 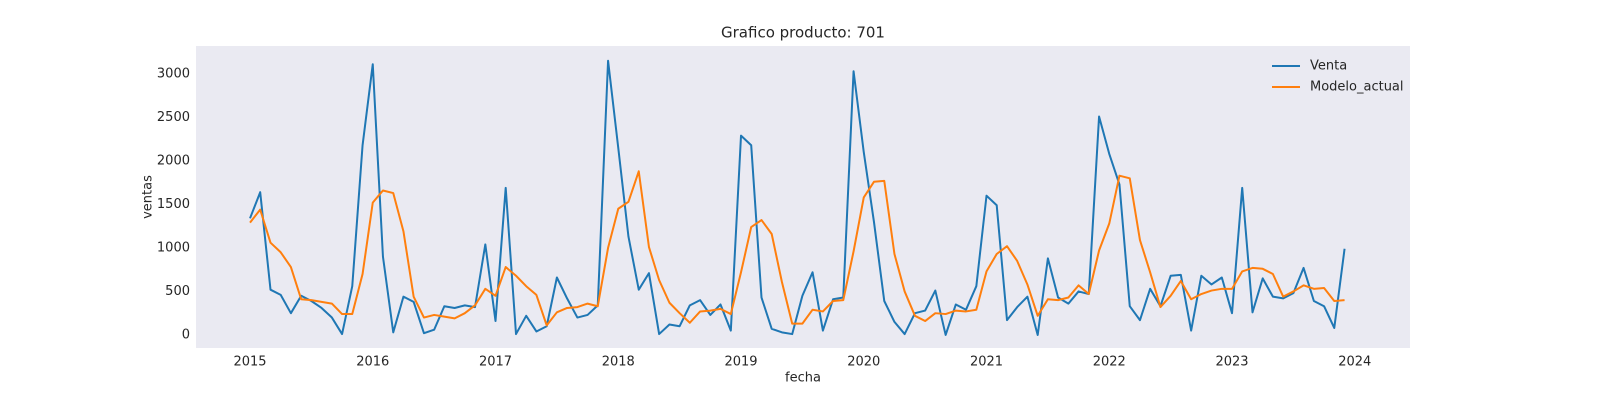 I want to click on x-tick-label: 2020, so click(x=863, y=362).